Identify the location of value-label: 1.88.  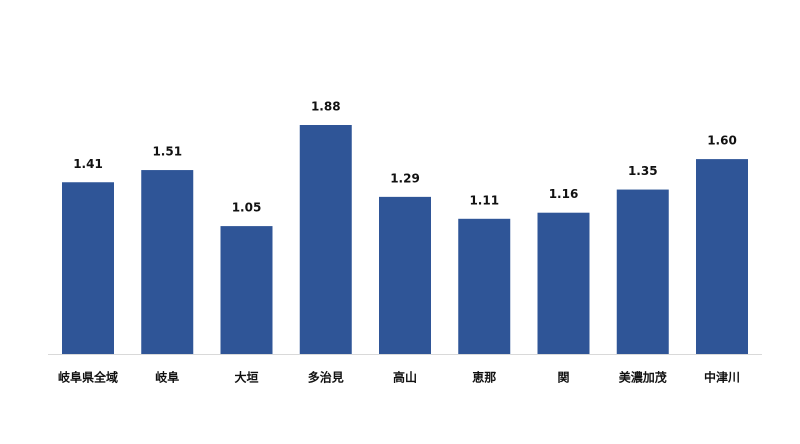
(326, 107).